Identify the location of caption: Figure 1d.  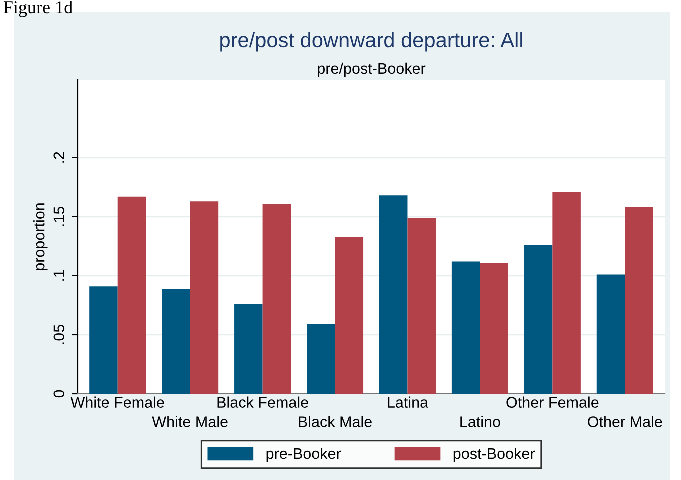
(38, 9).